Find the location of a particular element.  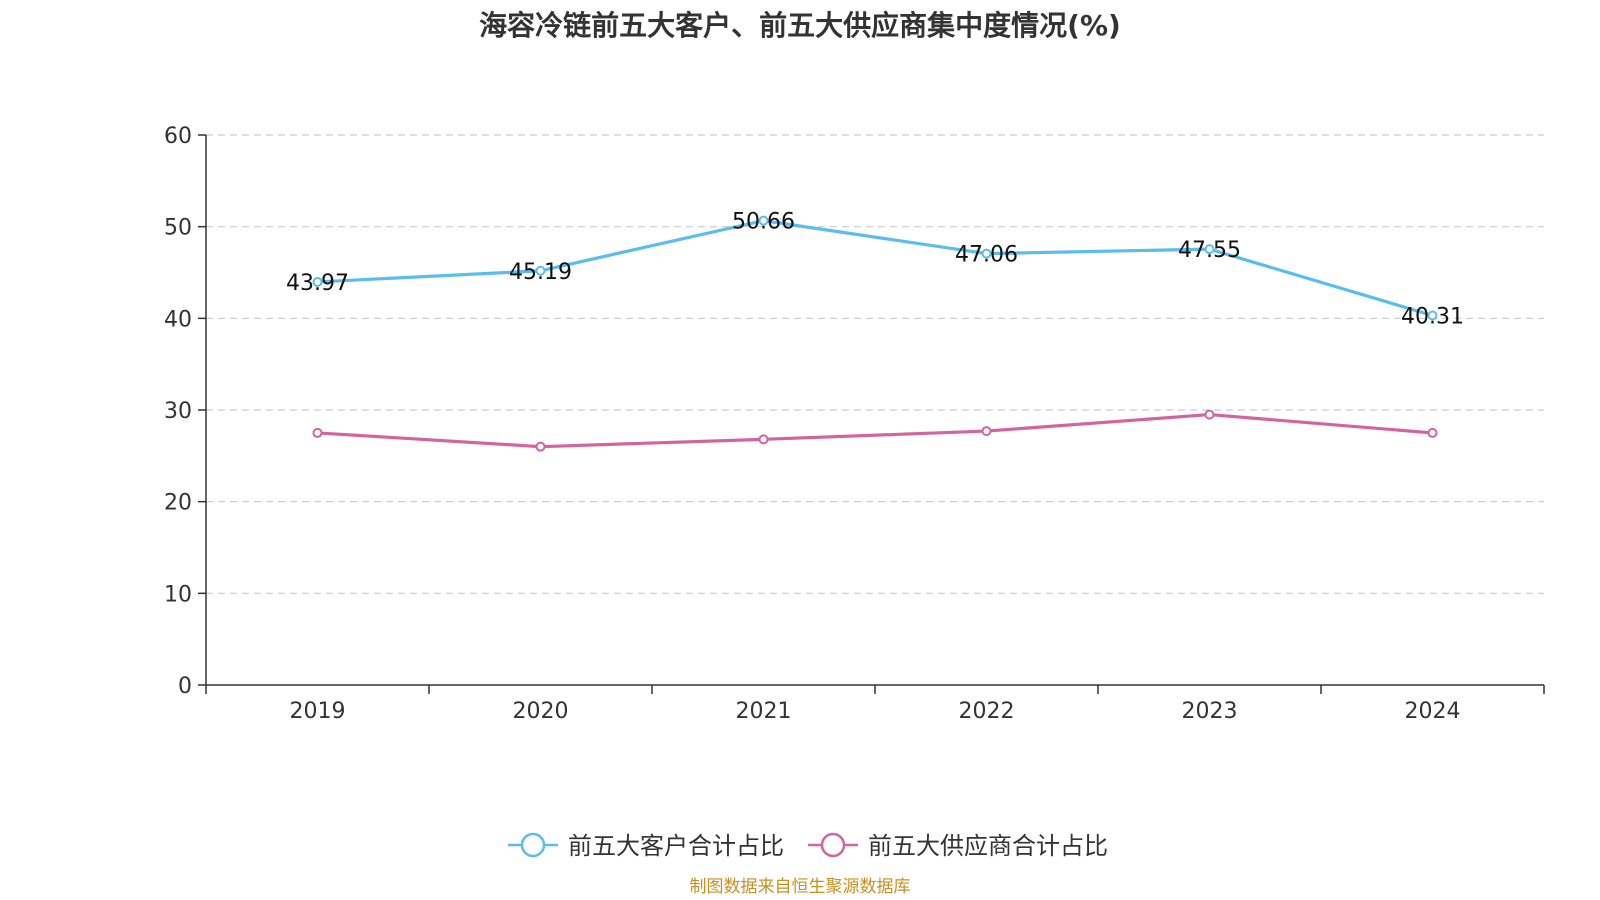

x-tick-label: 2021 is located at coordinates (764, 711).